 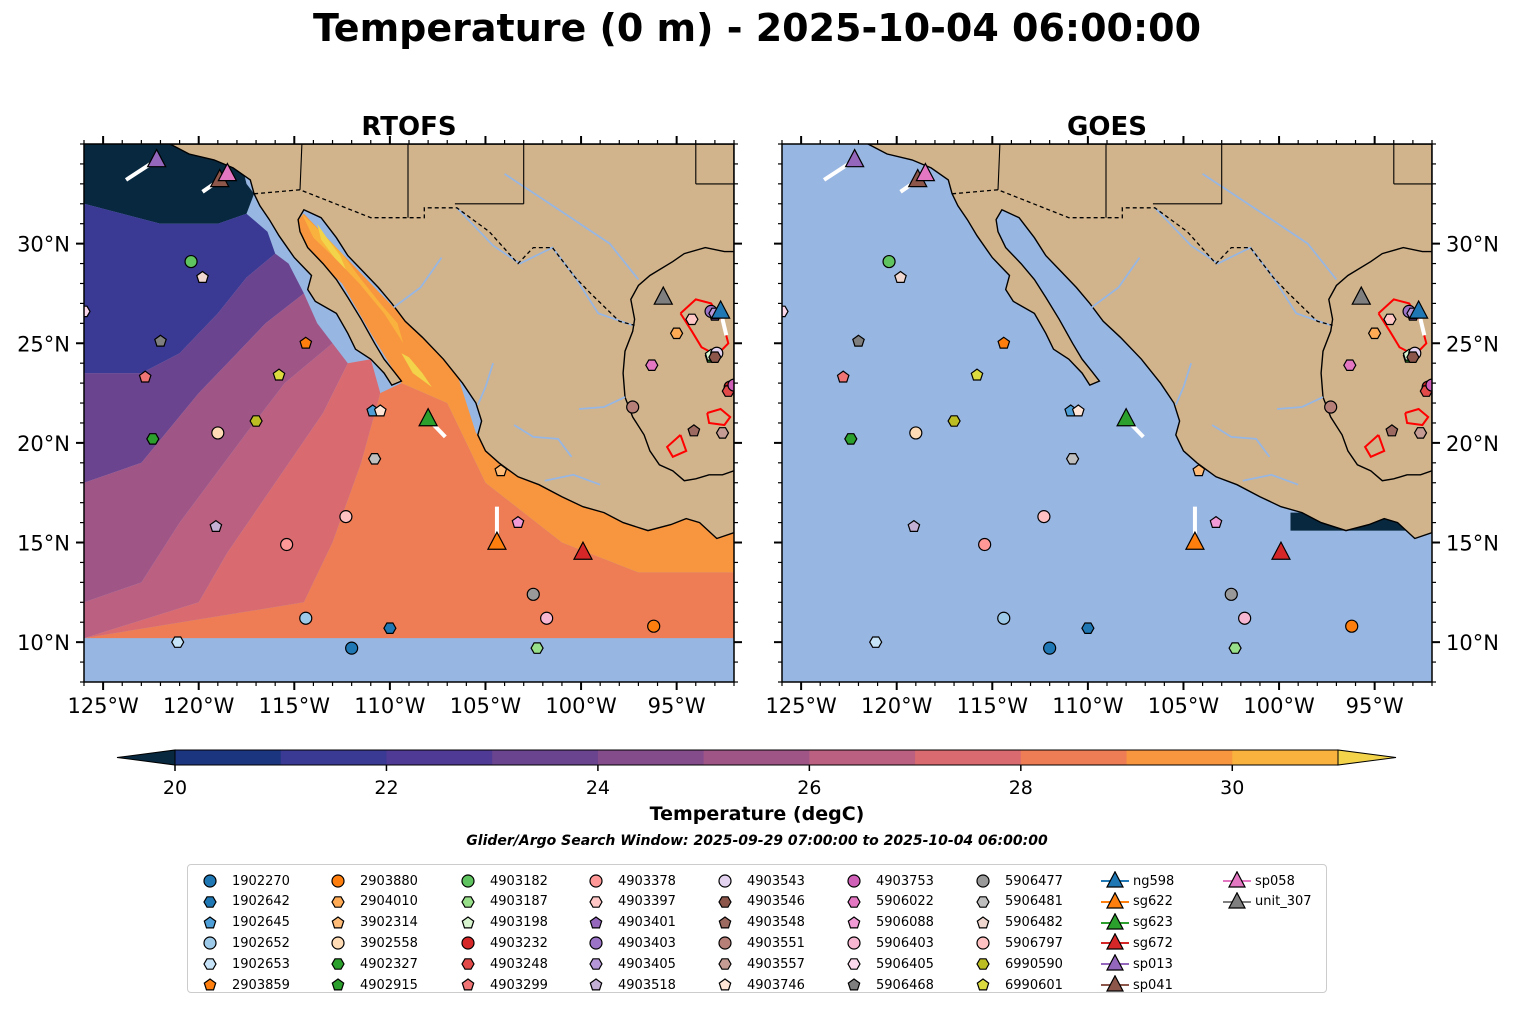 What do you see at coordinates (925, 172) in the screenshot?
I see `glider-sp058` at bounding box center [925, 172].